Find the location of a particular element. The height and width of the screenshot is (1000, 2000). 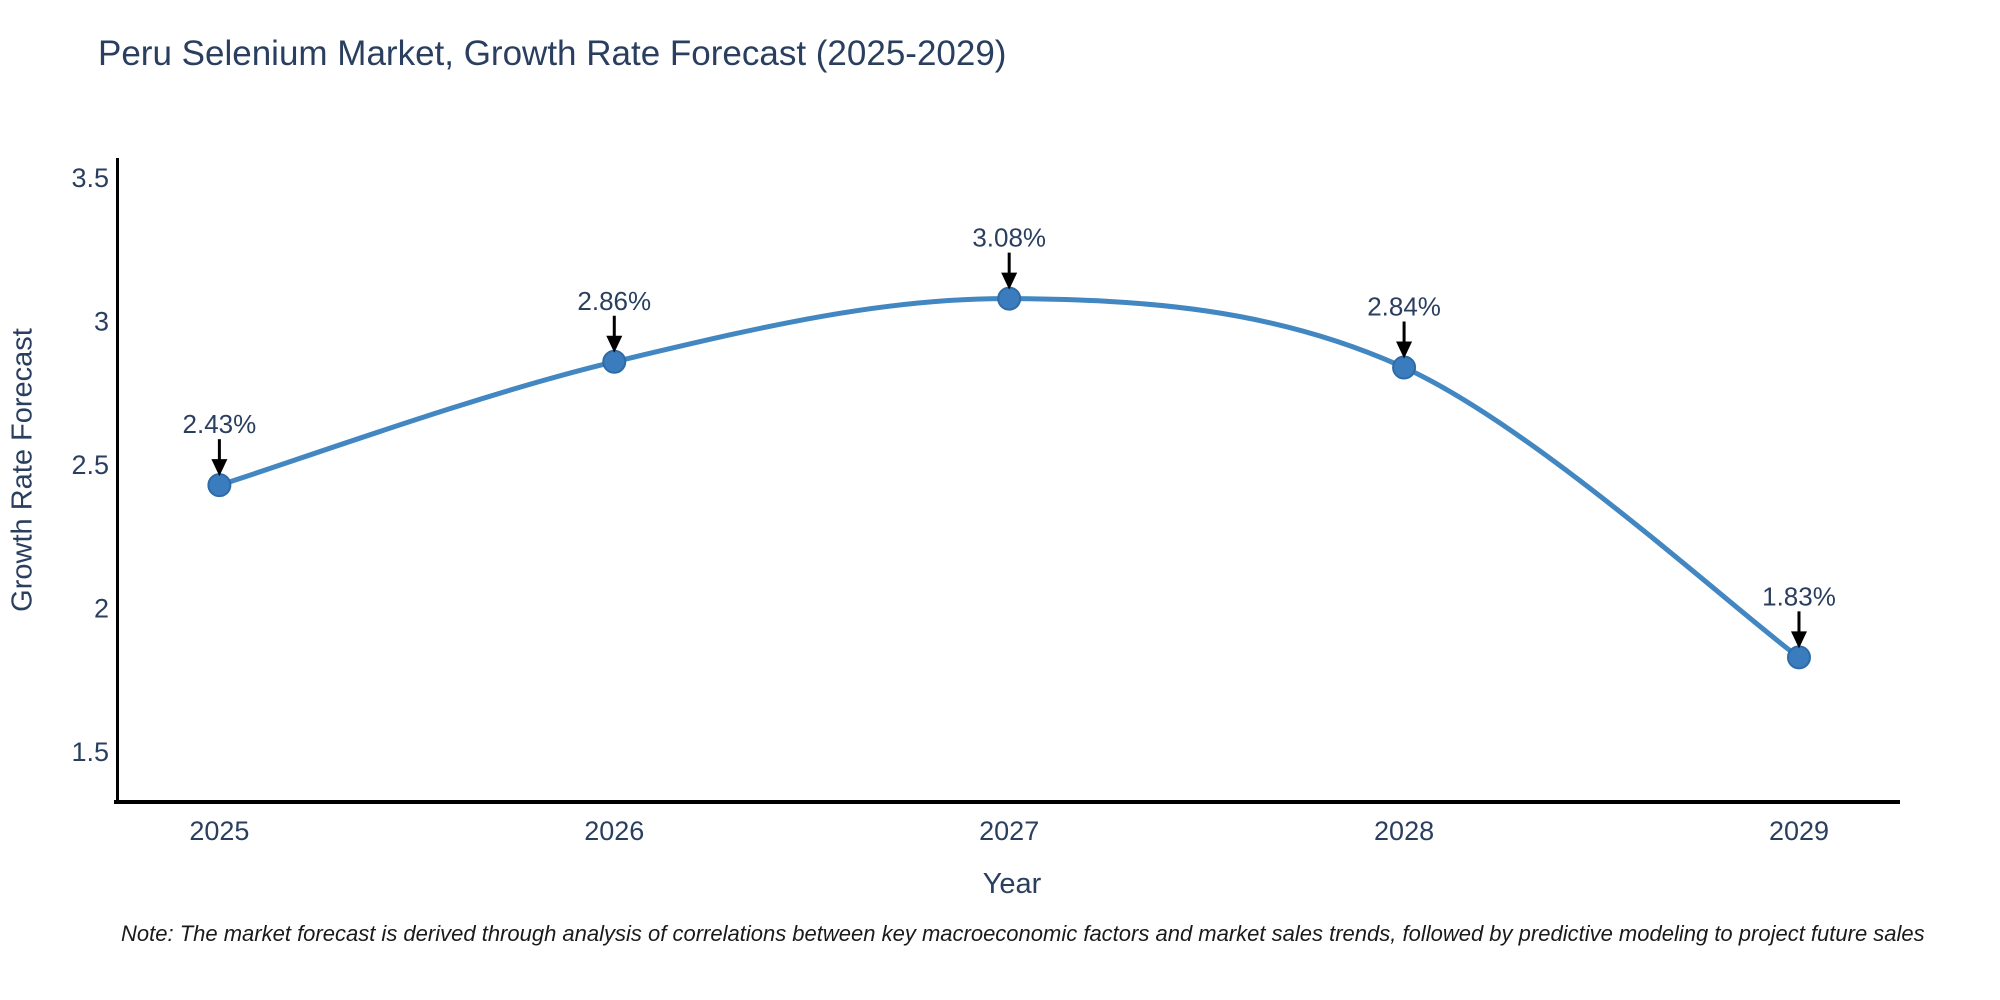

y-tick-label: 2 is located at coordinates (101, 609).